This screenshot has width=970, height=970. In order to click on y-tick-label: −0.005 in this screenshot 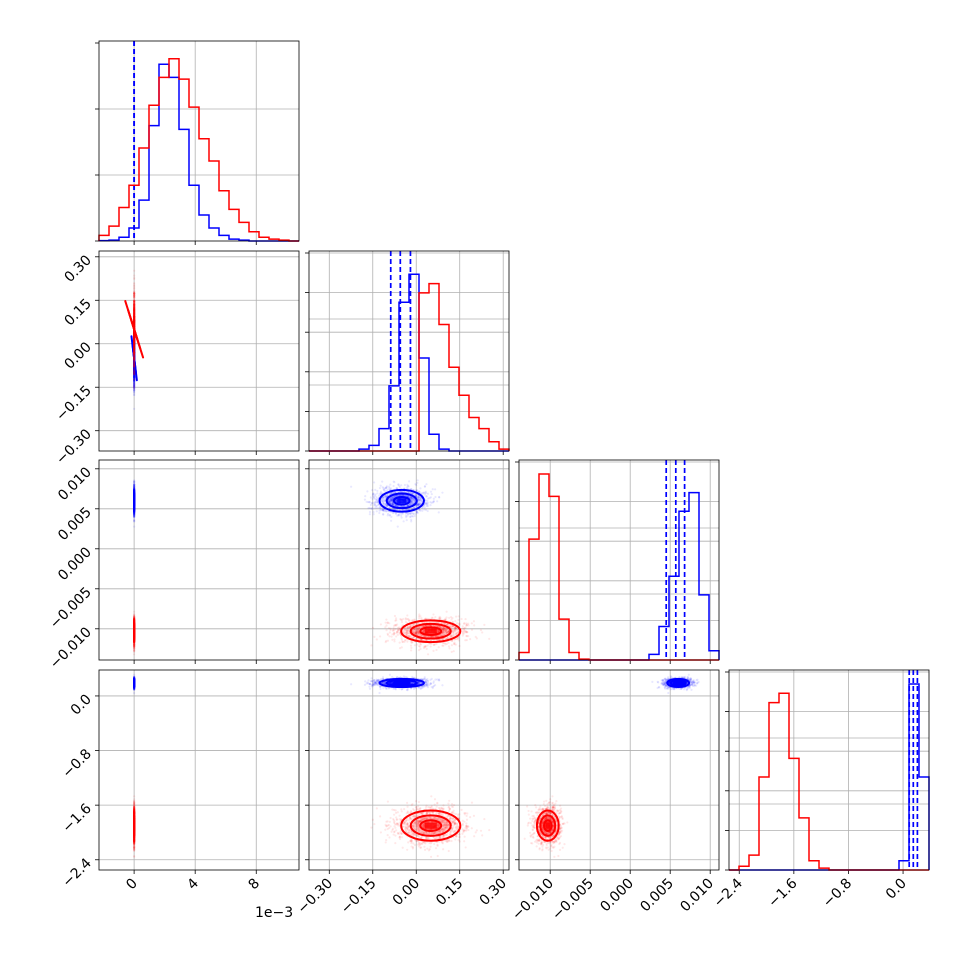, I will do `click(71, 608)`.